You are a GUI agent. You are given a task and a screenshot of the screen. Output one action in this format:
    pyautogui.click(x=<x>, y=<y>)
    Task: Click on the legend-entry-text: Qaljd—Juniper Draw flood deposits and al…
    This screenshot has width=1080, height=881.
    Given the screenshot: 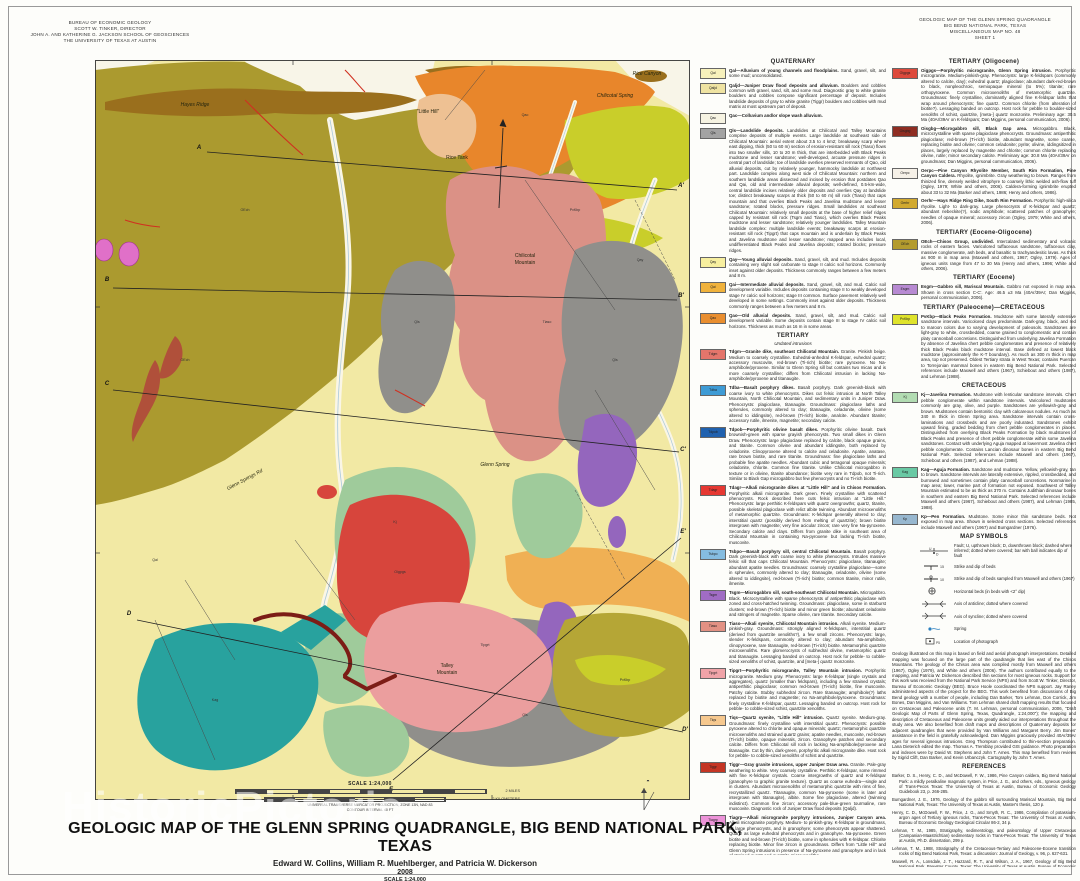 What is the action you would take?
    pyautogui.click(x=807, y=96)
    